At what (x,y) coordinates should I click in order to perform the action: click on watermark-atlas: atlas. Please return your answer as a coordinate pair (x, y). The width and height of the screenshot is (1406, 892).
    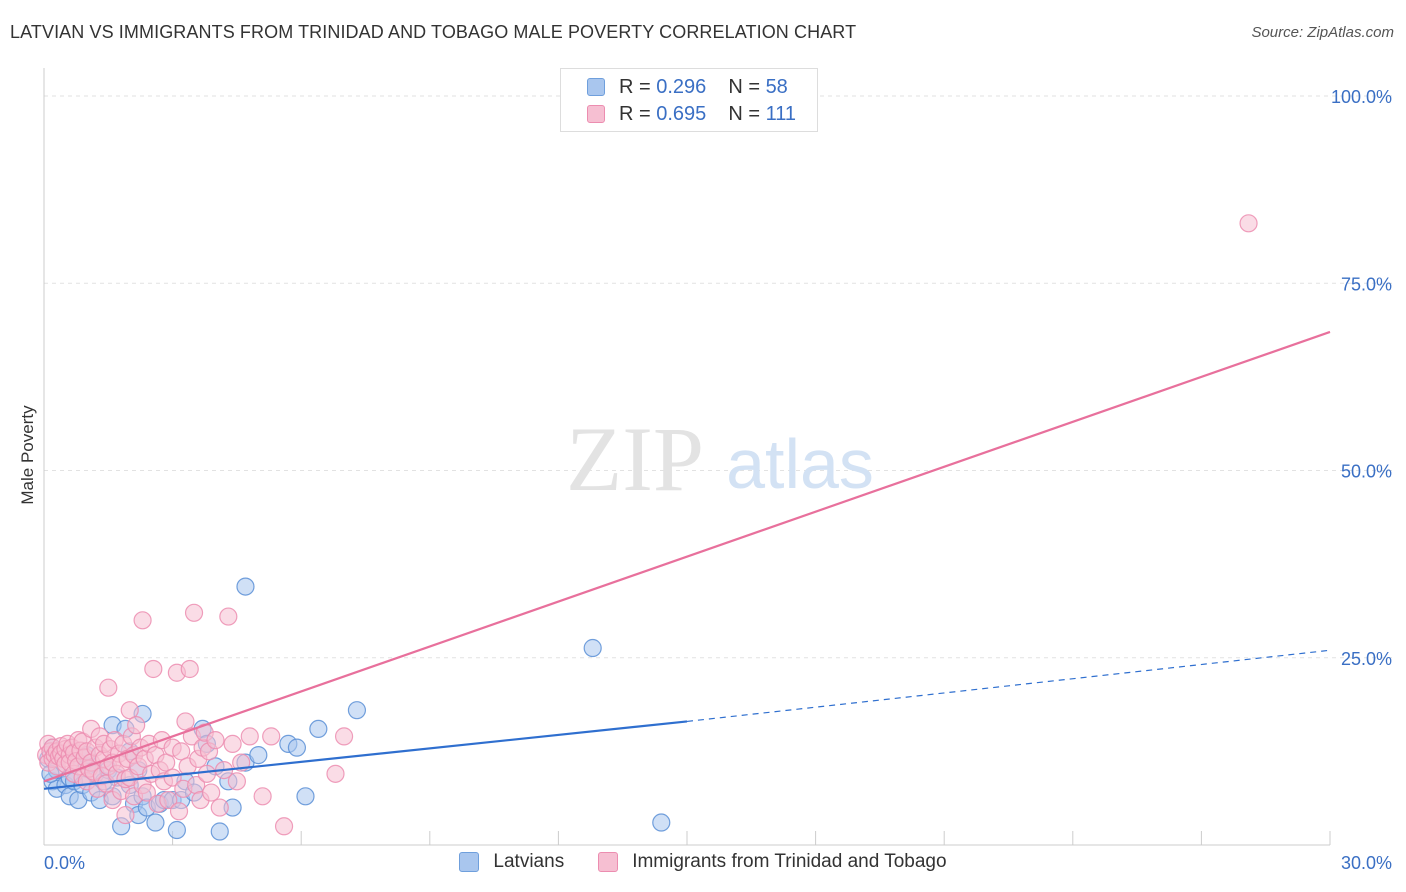
    Looking at the image, I should click on (800, 464).